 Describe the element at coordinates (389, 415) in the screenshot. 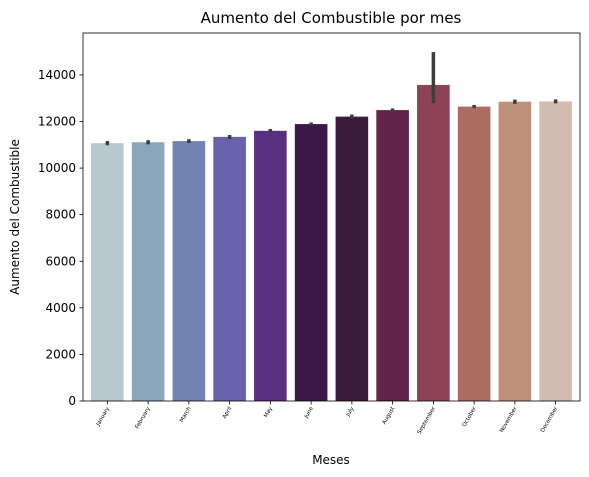

I see `x-tick-label-august: August` at that location.